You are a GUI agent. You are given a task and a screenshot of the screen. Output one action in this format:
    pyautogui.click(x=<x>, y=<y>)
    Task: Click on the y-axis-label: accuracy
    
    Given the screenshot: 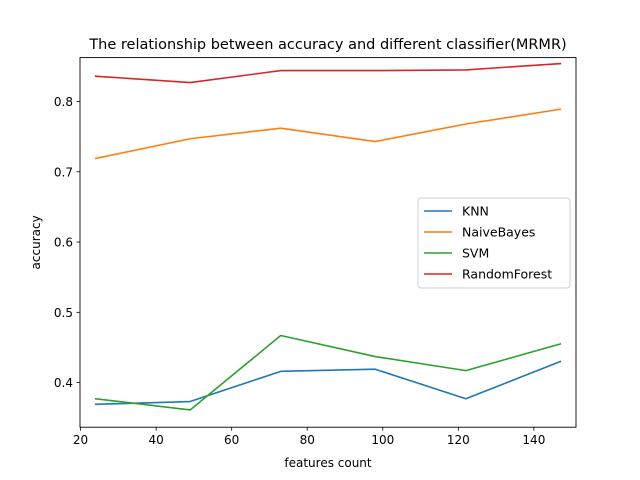 What is the action you would take?
    pyautogui.click(x=36, y=242)
    